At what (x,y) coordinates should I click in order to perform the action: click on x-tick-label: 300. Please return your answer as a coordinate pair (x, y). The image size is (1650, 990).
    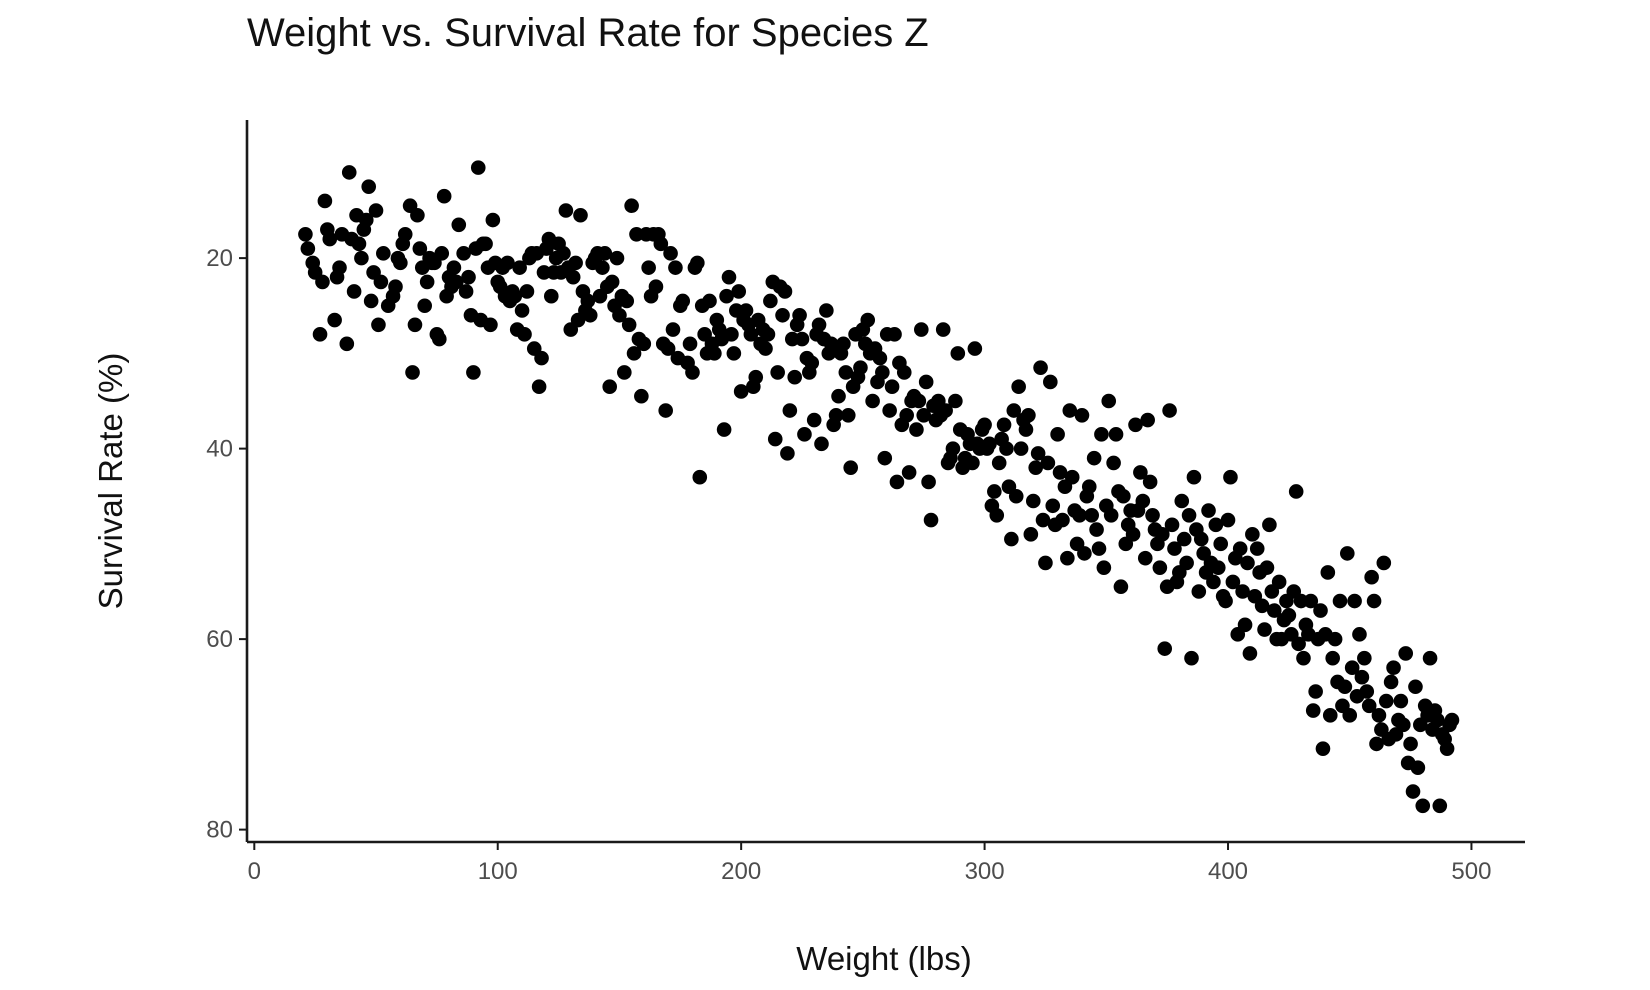
    Looking at the image, I should click on (985, 871).